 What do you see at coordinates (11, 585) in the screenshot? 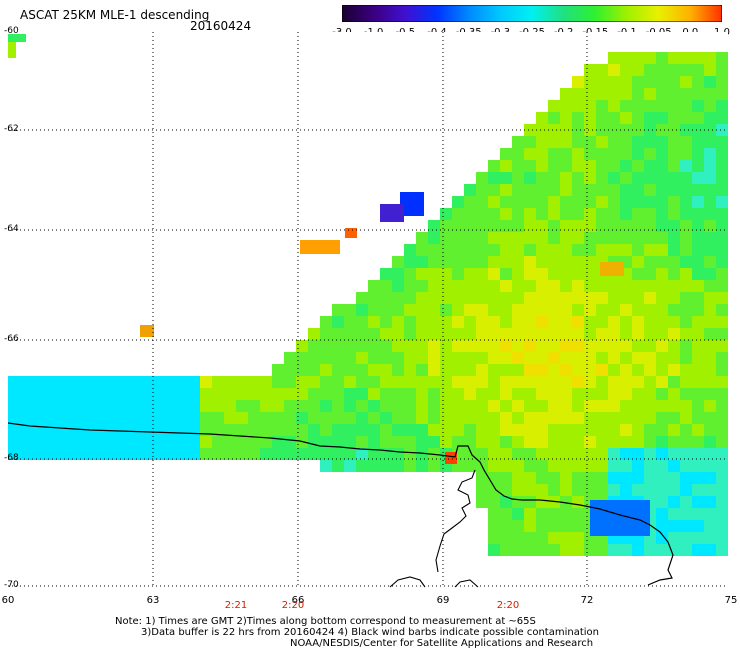
I see `lat-label: -70` at bounding box center [11, 585].